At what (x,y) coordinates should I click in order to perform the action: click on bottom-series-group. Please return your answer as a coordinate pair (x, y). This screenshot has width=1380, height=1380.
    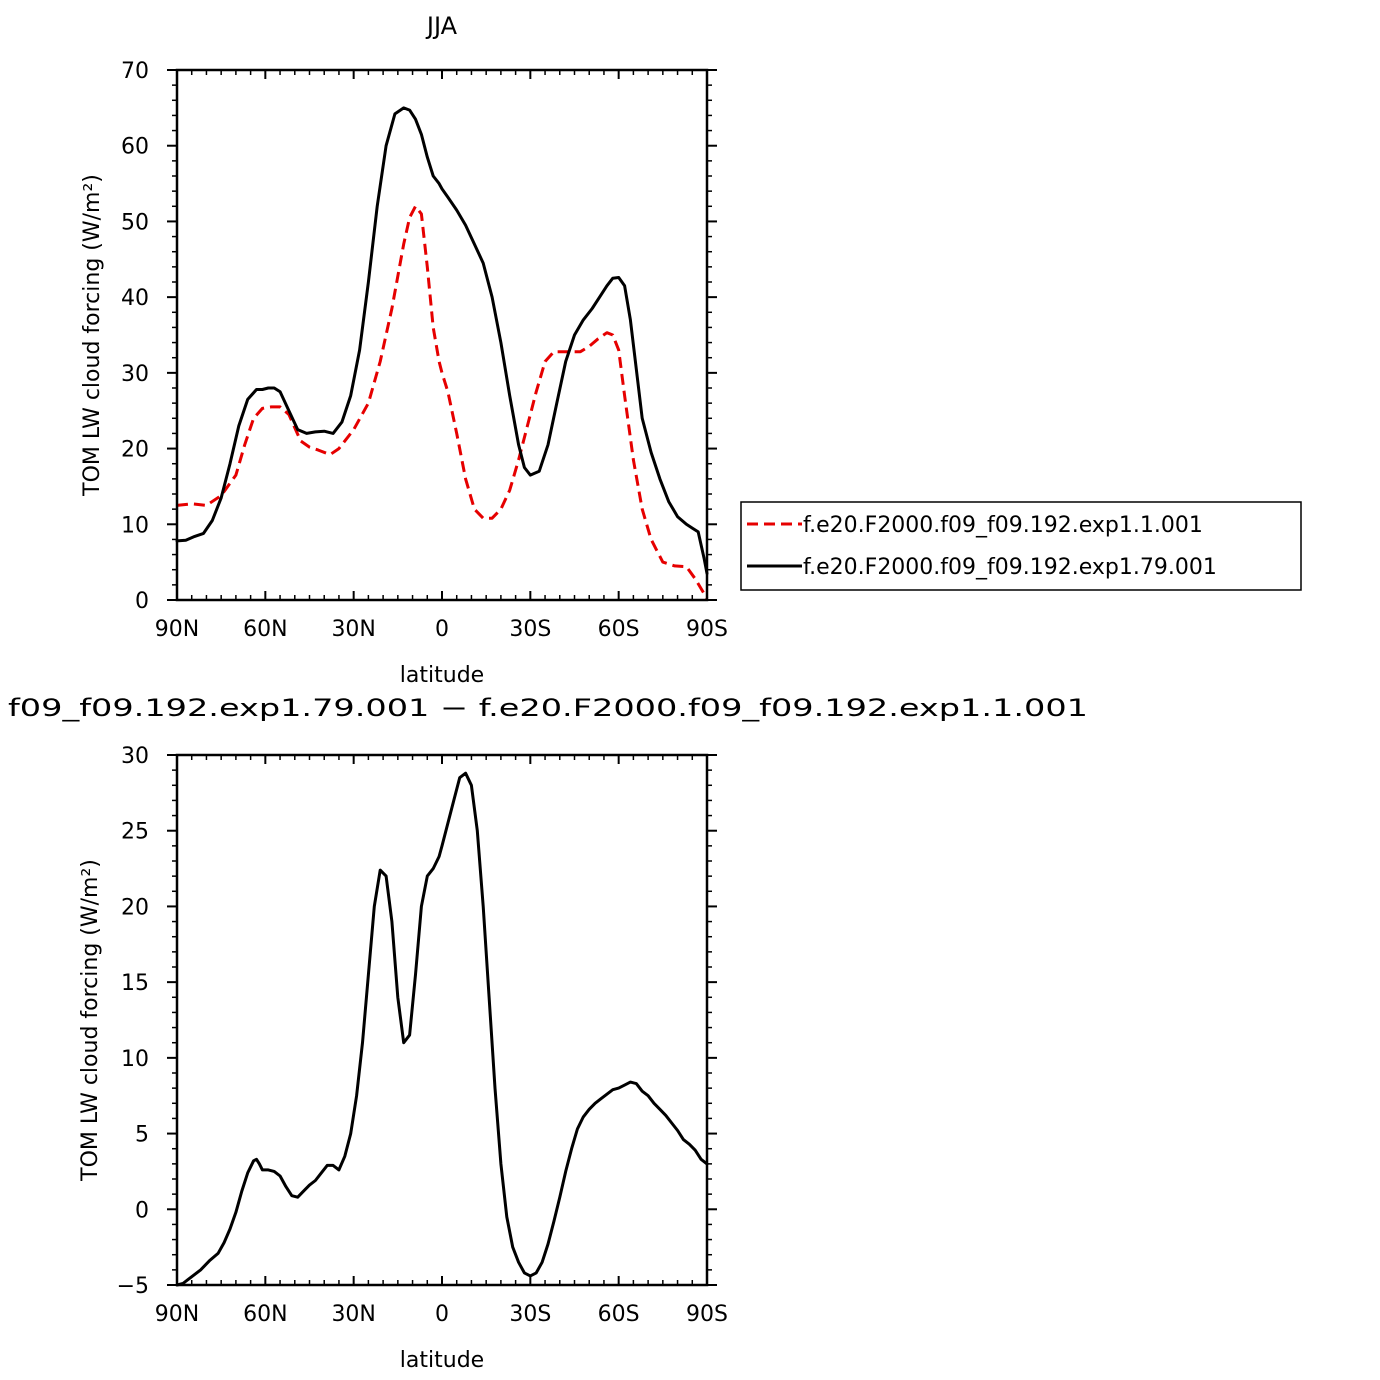
    Looking at the image, I should click on (442, 1029).